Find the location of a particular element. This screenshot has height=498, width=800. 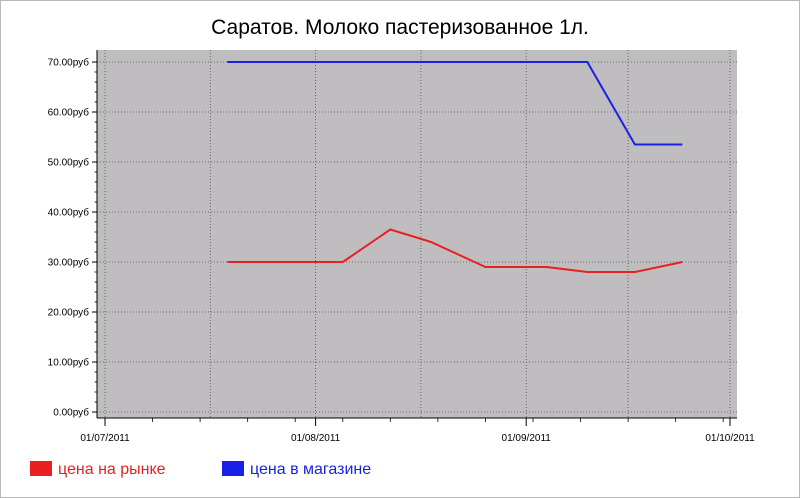

x-tick-label: 01/09/2011 is located at coordinates (527, 438).